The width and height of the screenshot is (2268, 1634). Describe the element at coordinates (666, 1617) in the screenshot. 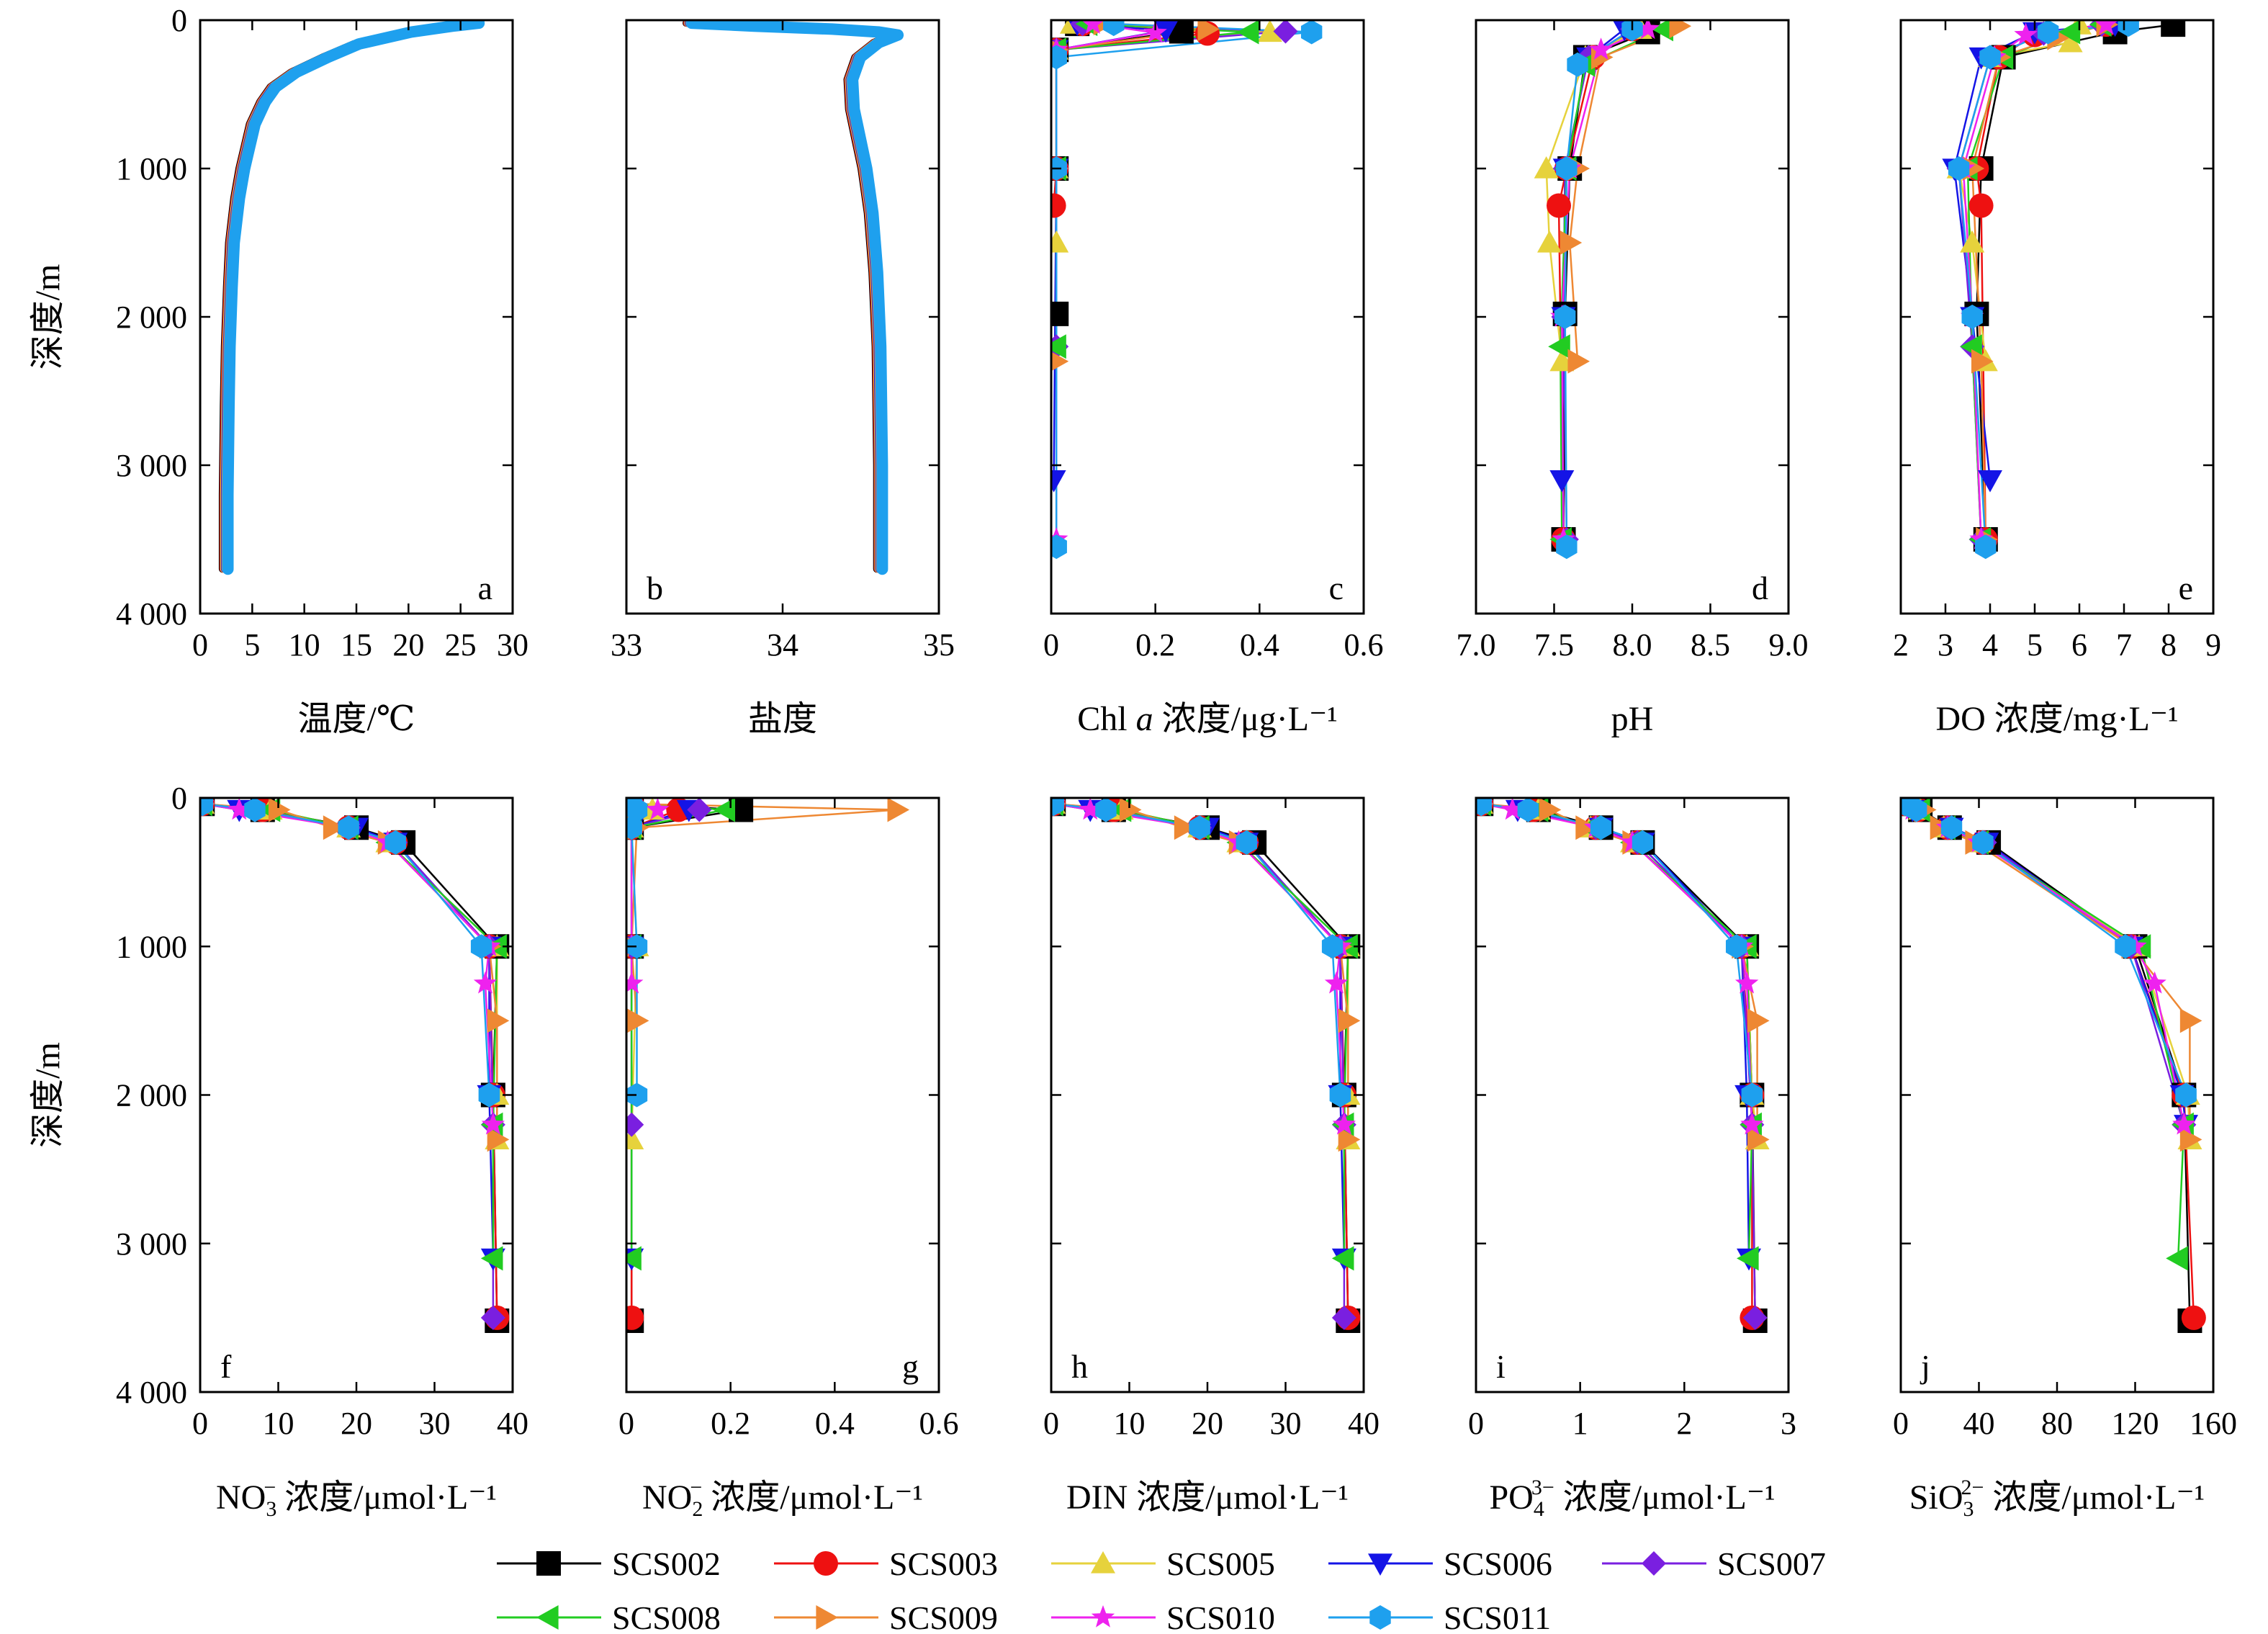

I see `legend-label: SCS008` at that location.